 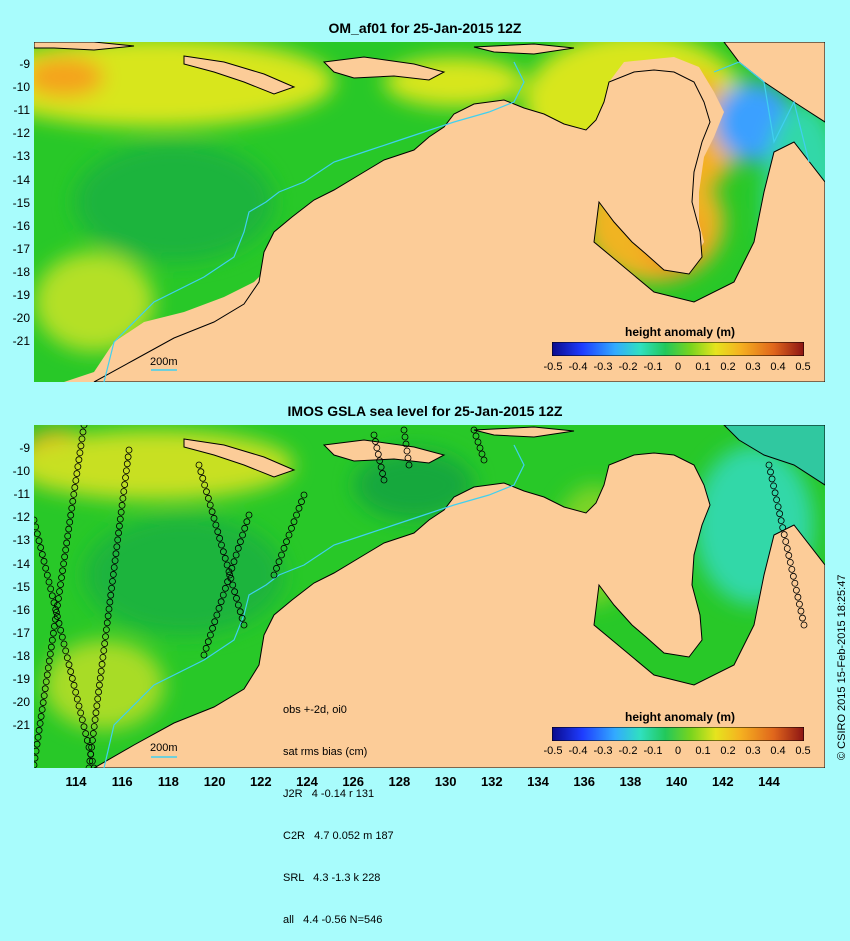 What do you see at coordinates (21, 494) in the screenshot?
I see `latitude-label: -11` at bounding box center [21, 494].